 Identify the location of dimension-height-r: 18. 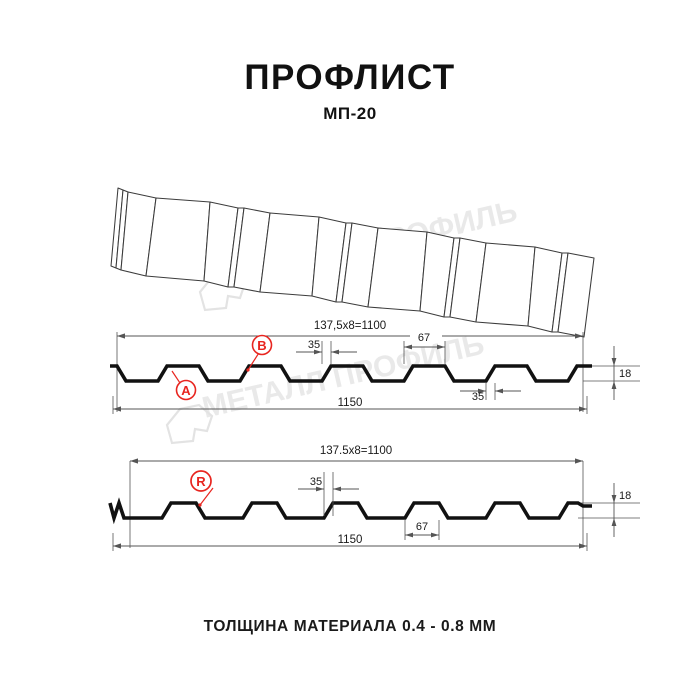
(621, 510).